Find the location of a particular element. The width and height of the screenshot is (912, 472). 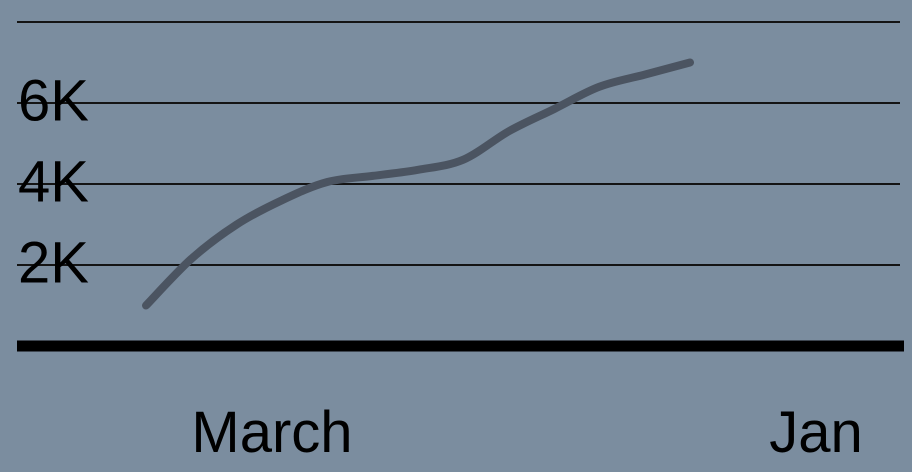

y-axis-tick-labels: 2K 4K 6K is located at coordinates (53, 181).